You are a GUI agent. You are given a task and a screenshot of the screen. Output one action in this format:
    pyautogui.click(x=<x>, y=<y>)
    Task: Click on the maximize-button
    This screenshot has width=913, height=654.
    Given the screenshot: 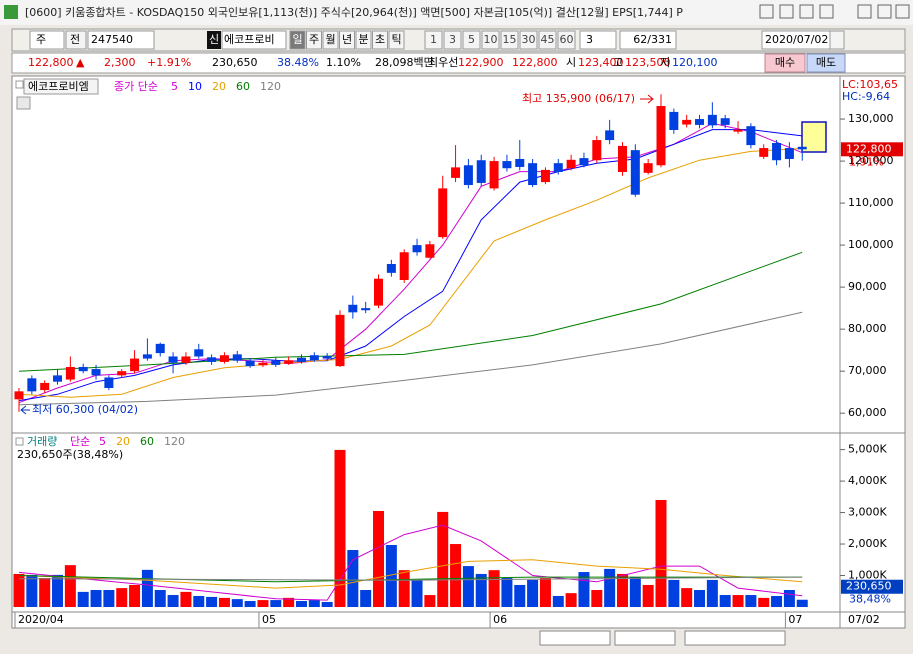 What is the action you would take?
    pyautogui.click(x=884, y=11)
    